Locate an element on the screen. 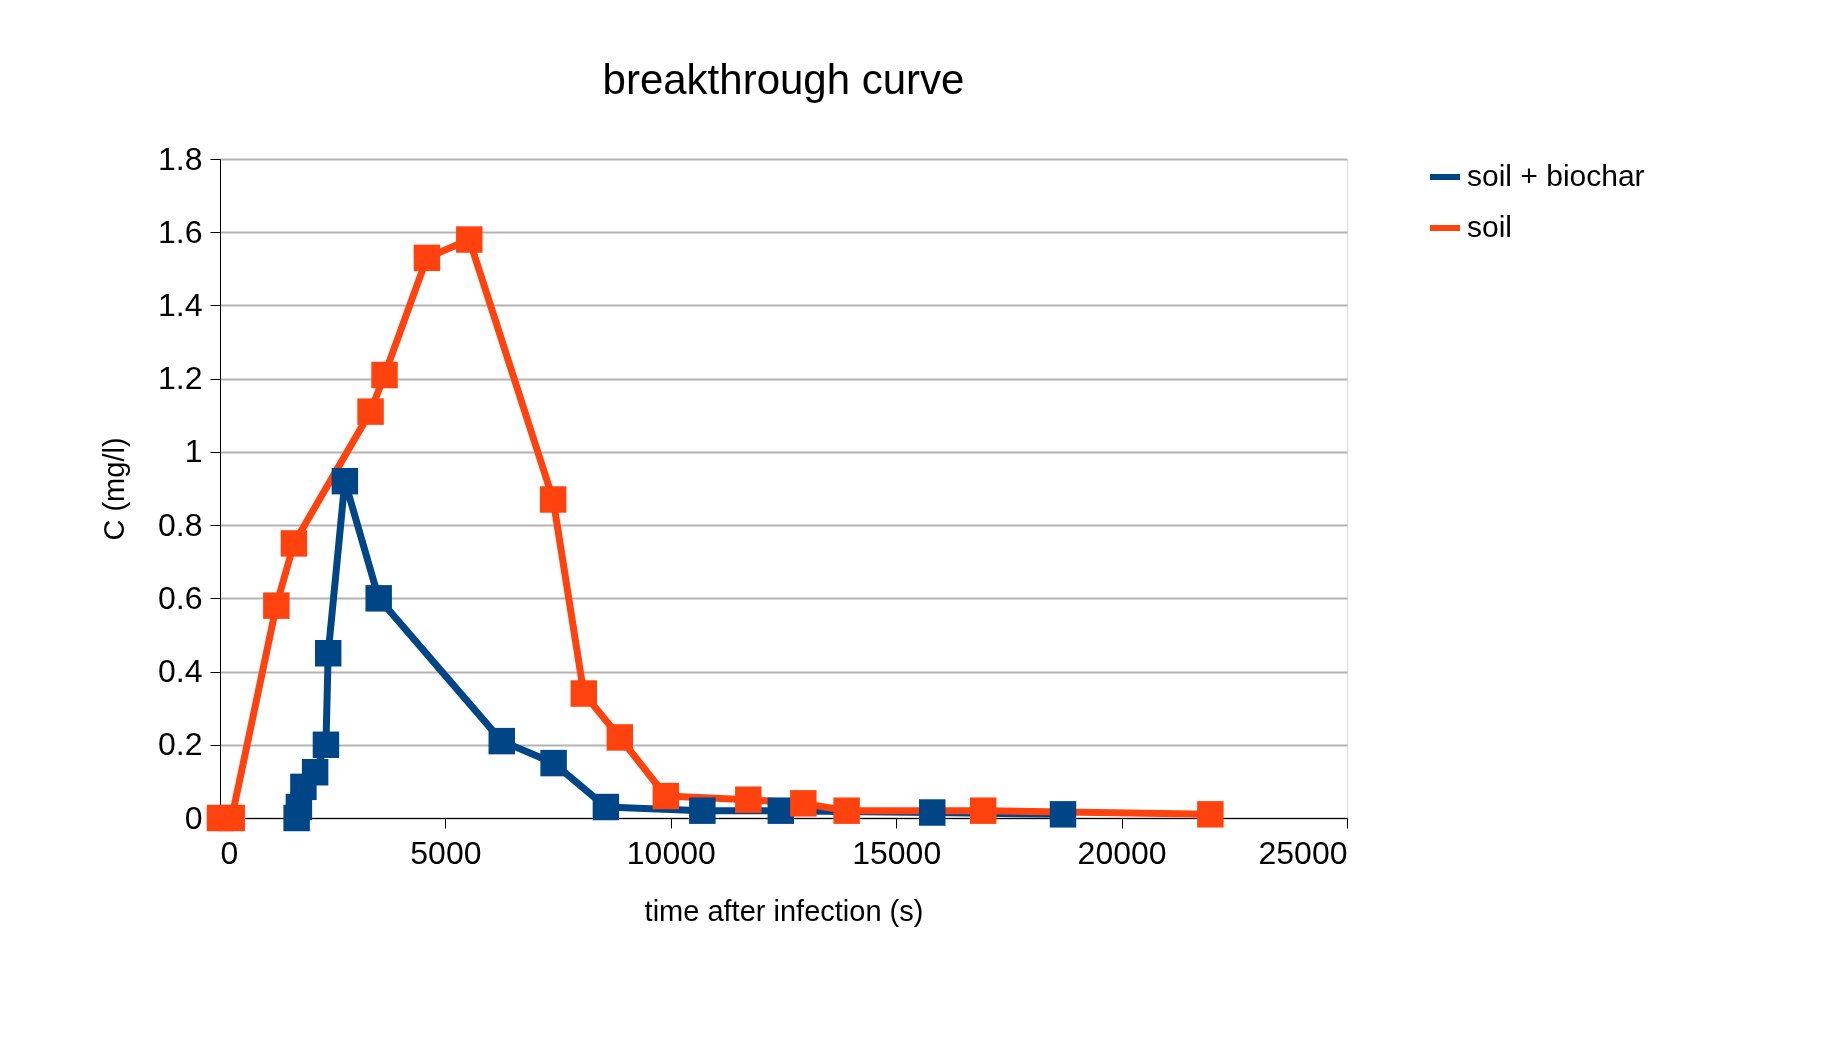 The width and height of the screenshot is (1845, 1058). y-tick-label: 1.8 is located at coordinates (180, 158).